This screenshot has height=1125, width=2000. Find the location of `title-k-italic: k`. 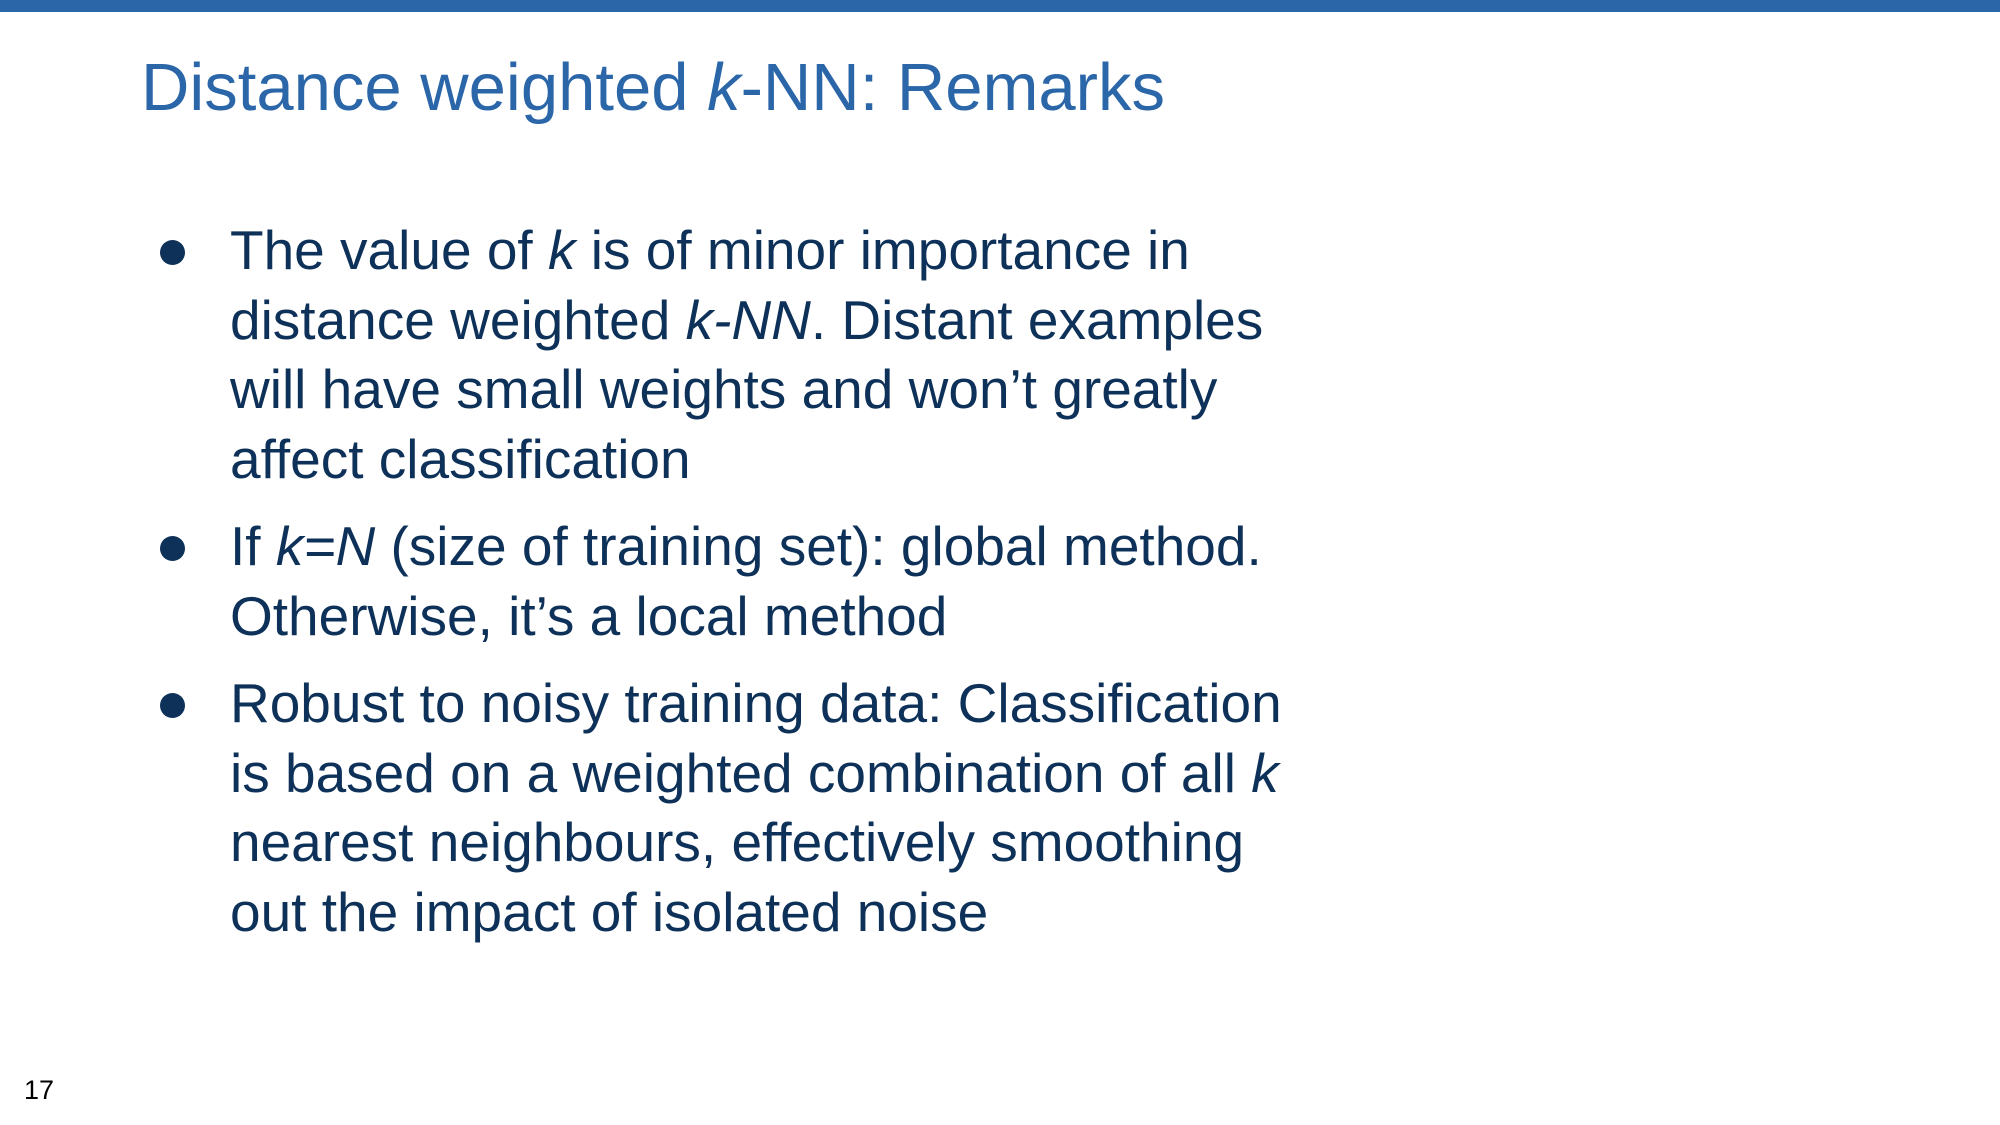

title-k-italic: k is located at coordinates (724, 87).